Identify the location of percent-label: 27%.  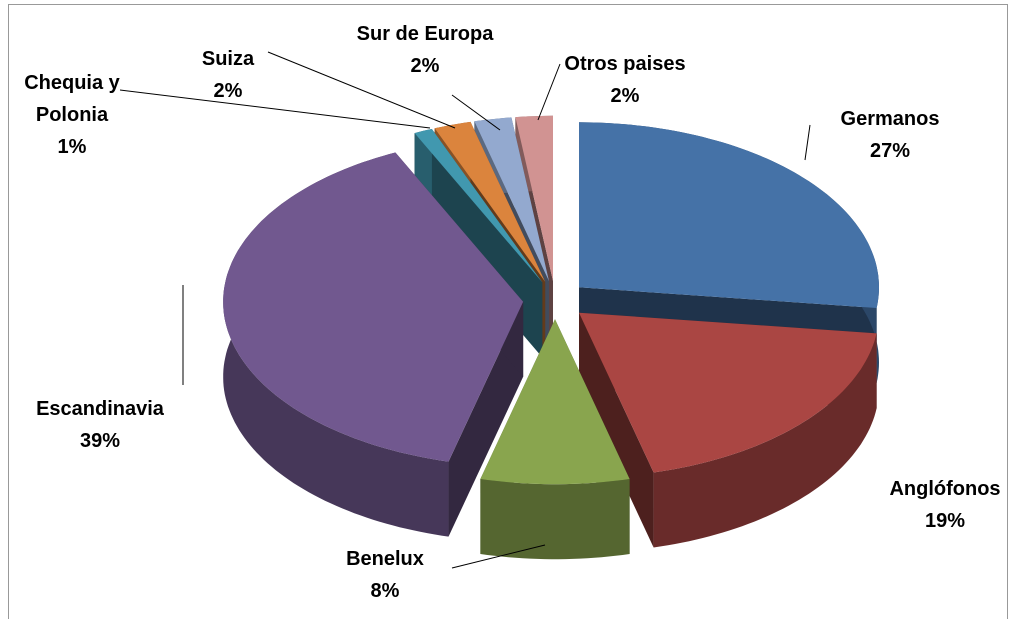
(890, 151).